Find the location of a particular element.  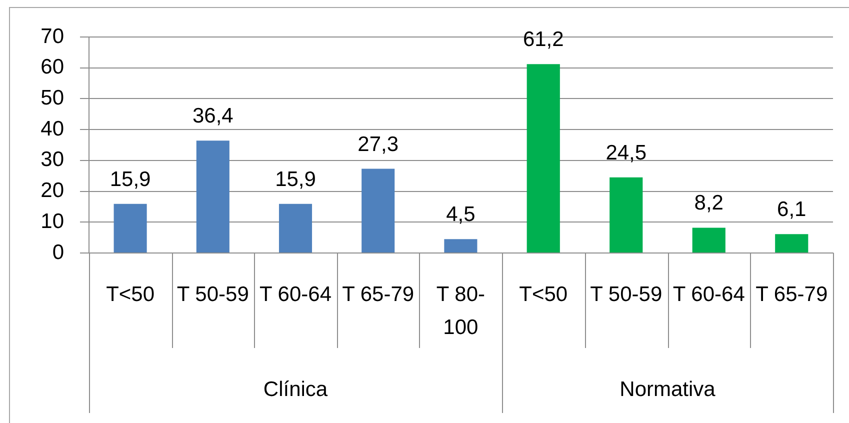

y-tick-label: 0 is located at coordinates (58, 252).